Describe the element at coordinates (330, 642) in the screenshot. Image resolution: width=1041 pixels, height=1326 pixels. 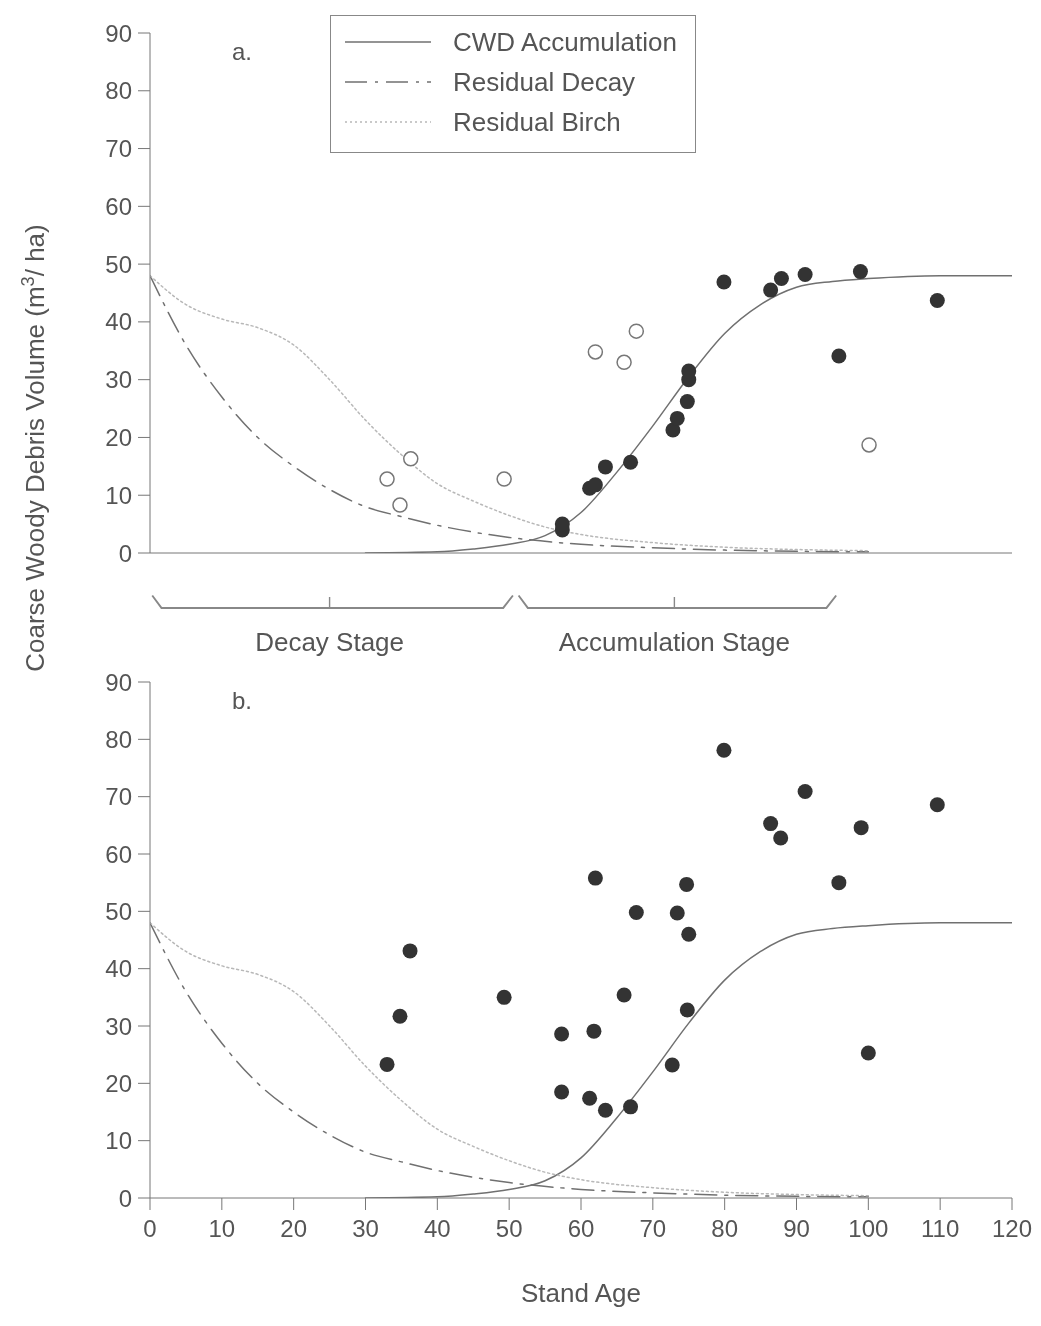
I see `text: Decay Stage` at that location.